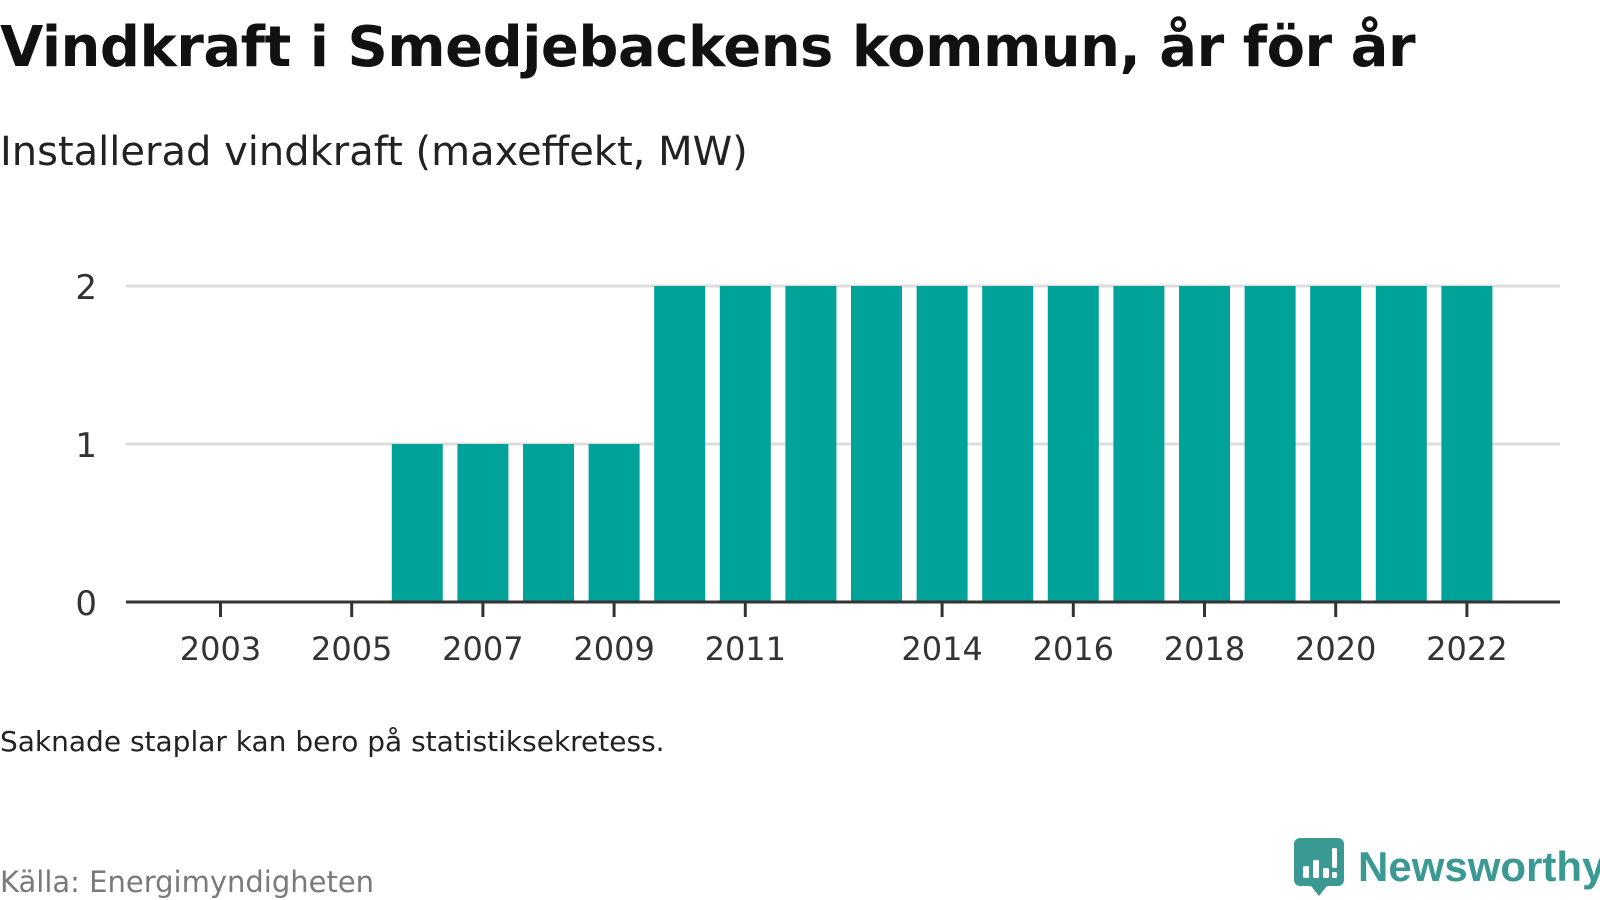  What do you see at coordinates (1008, 444) in the screenshot?
I see `bar-2015` at bounding box center [1008, 444].